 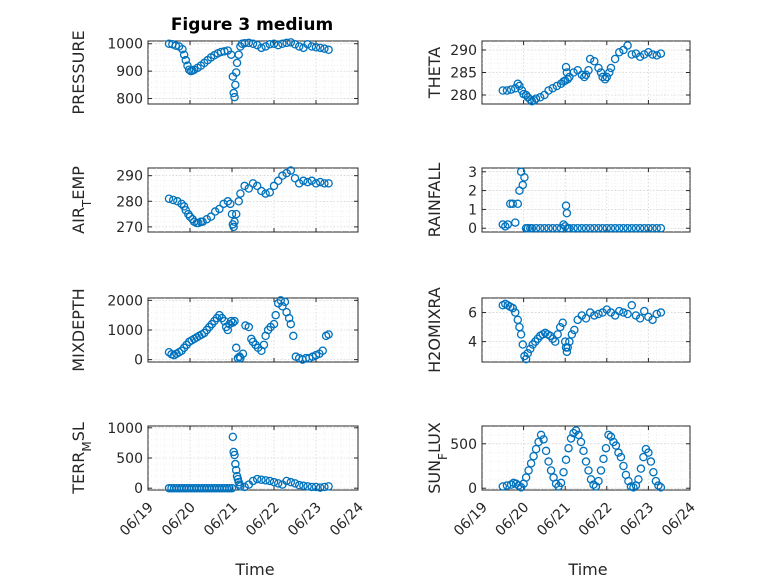 I want to click on x-tick-label: 06/19, so click(x=471, y=520).